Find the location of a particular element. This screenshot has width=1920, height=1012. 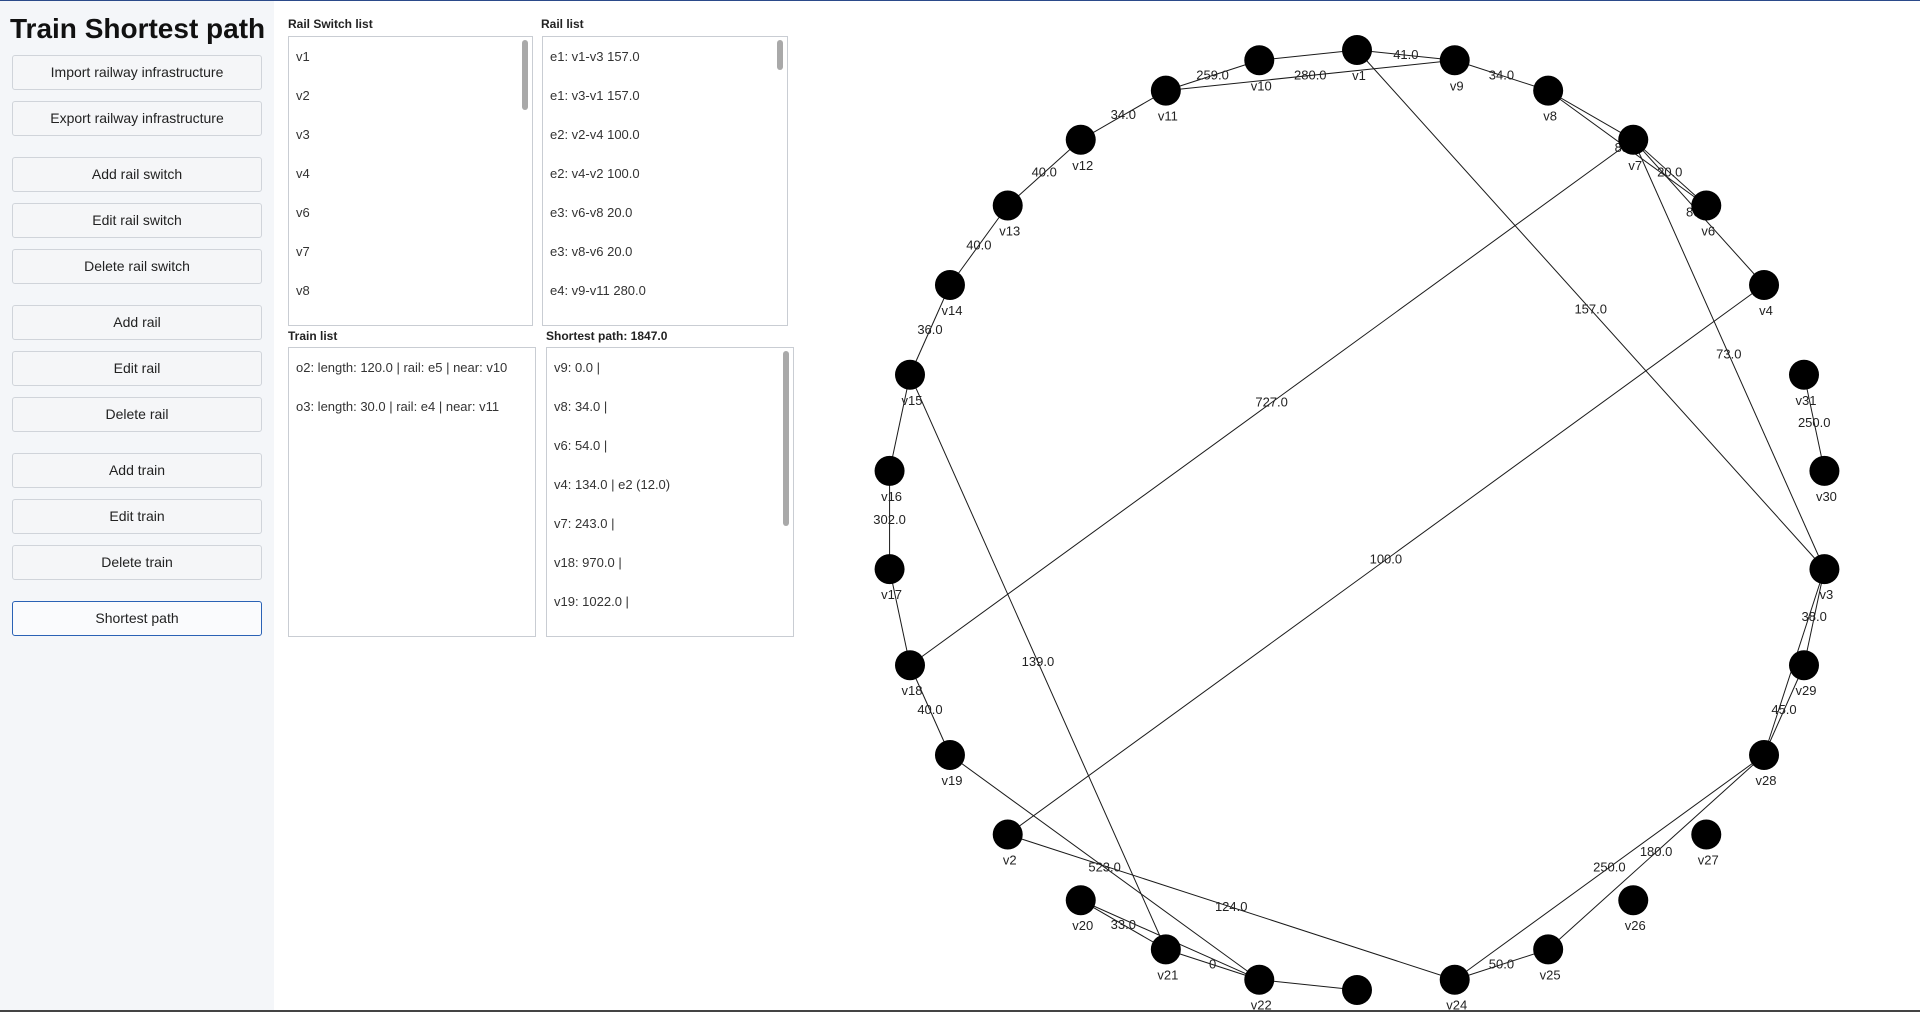

vertex-v24 is located at coordinates (1454, 979).